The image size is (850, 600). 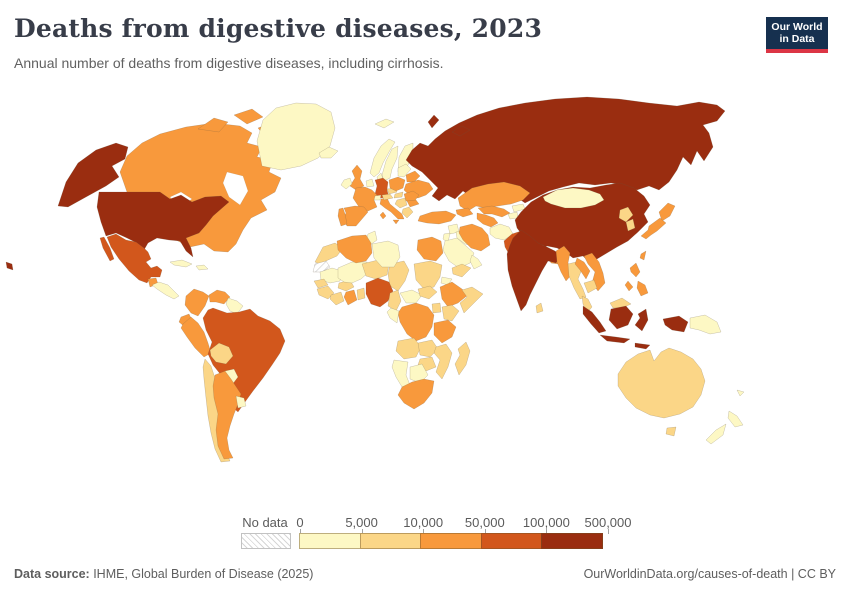 What do you see at coordinates (416, 322) in the screenshot?
I see `country-dr-congo` at bounding box center [416, 322].